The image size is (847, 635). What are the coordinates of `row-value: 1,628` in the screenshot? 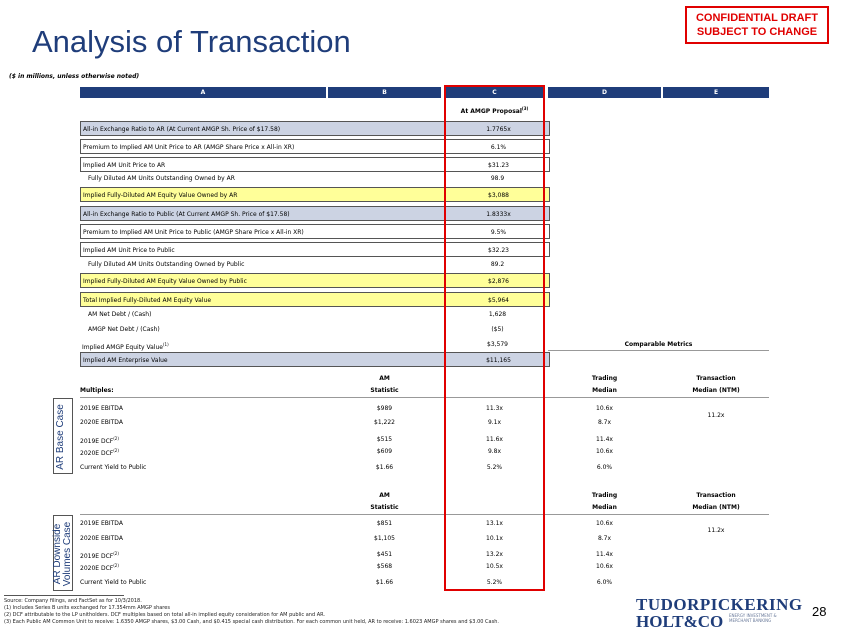 It's located at (497, 314).